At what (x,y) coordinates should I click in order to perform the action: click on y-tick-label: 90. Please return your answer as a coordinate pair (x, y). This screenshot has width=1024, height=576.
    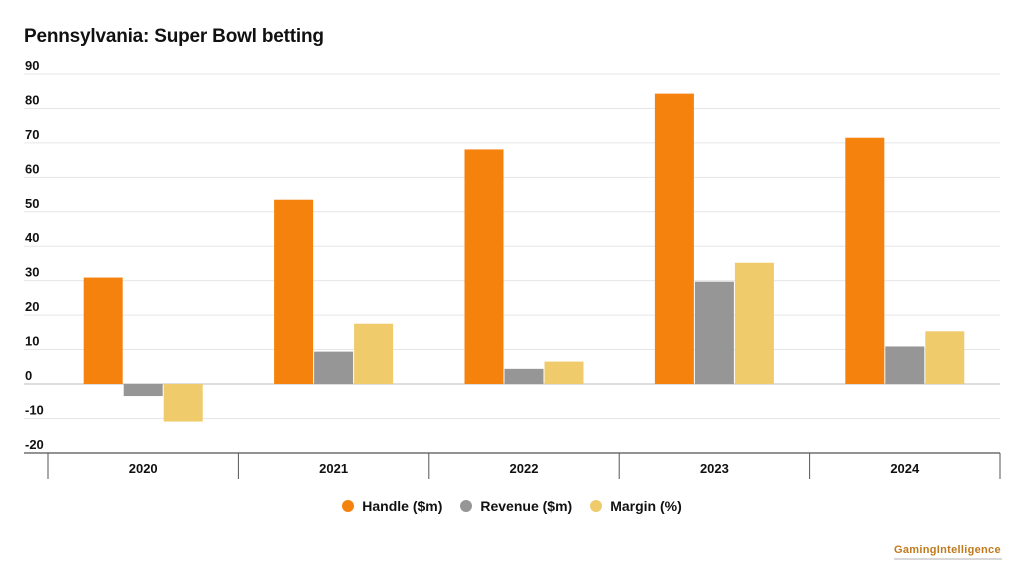
    Looking at the image, I should click on (32, 65).